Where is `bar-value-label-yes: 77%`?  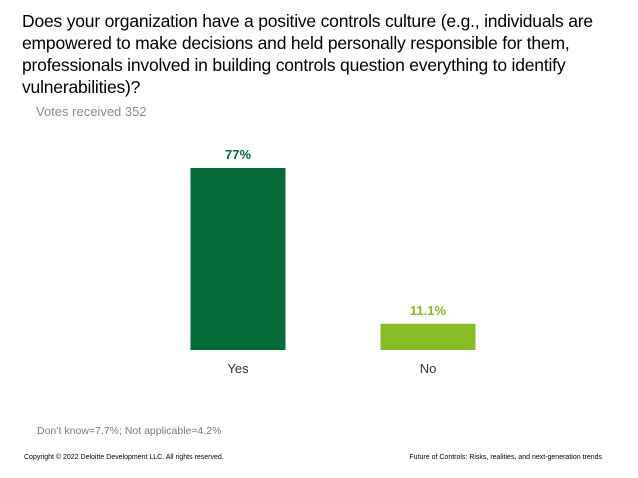
bar-value-label-yes: 77% is located at coordinates (238, 154).